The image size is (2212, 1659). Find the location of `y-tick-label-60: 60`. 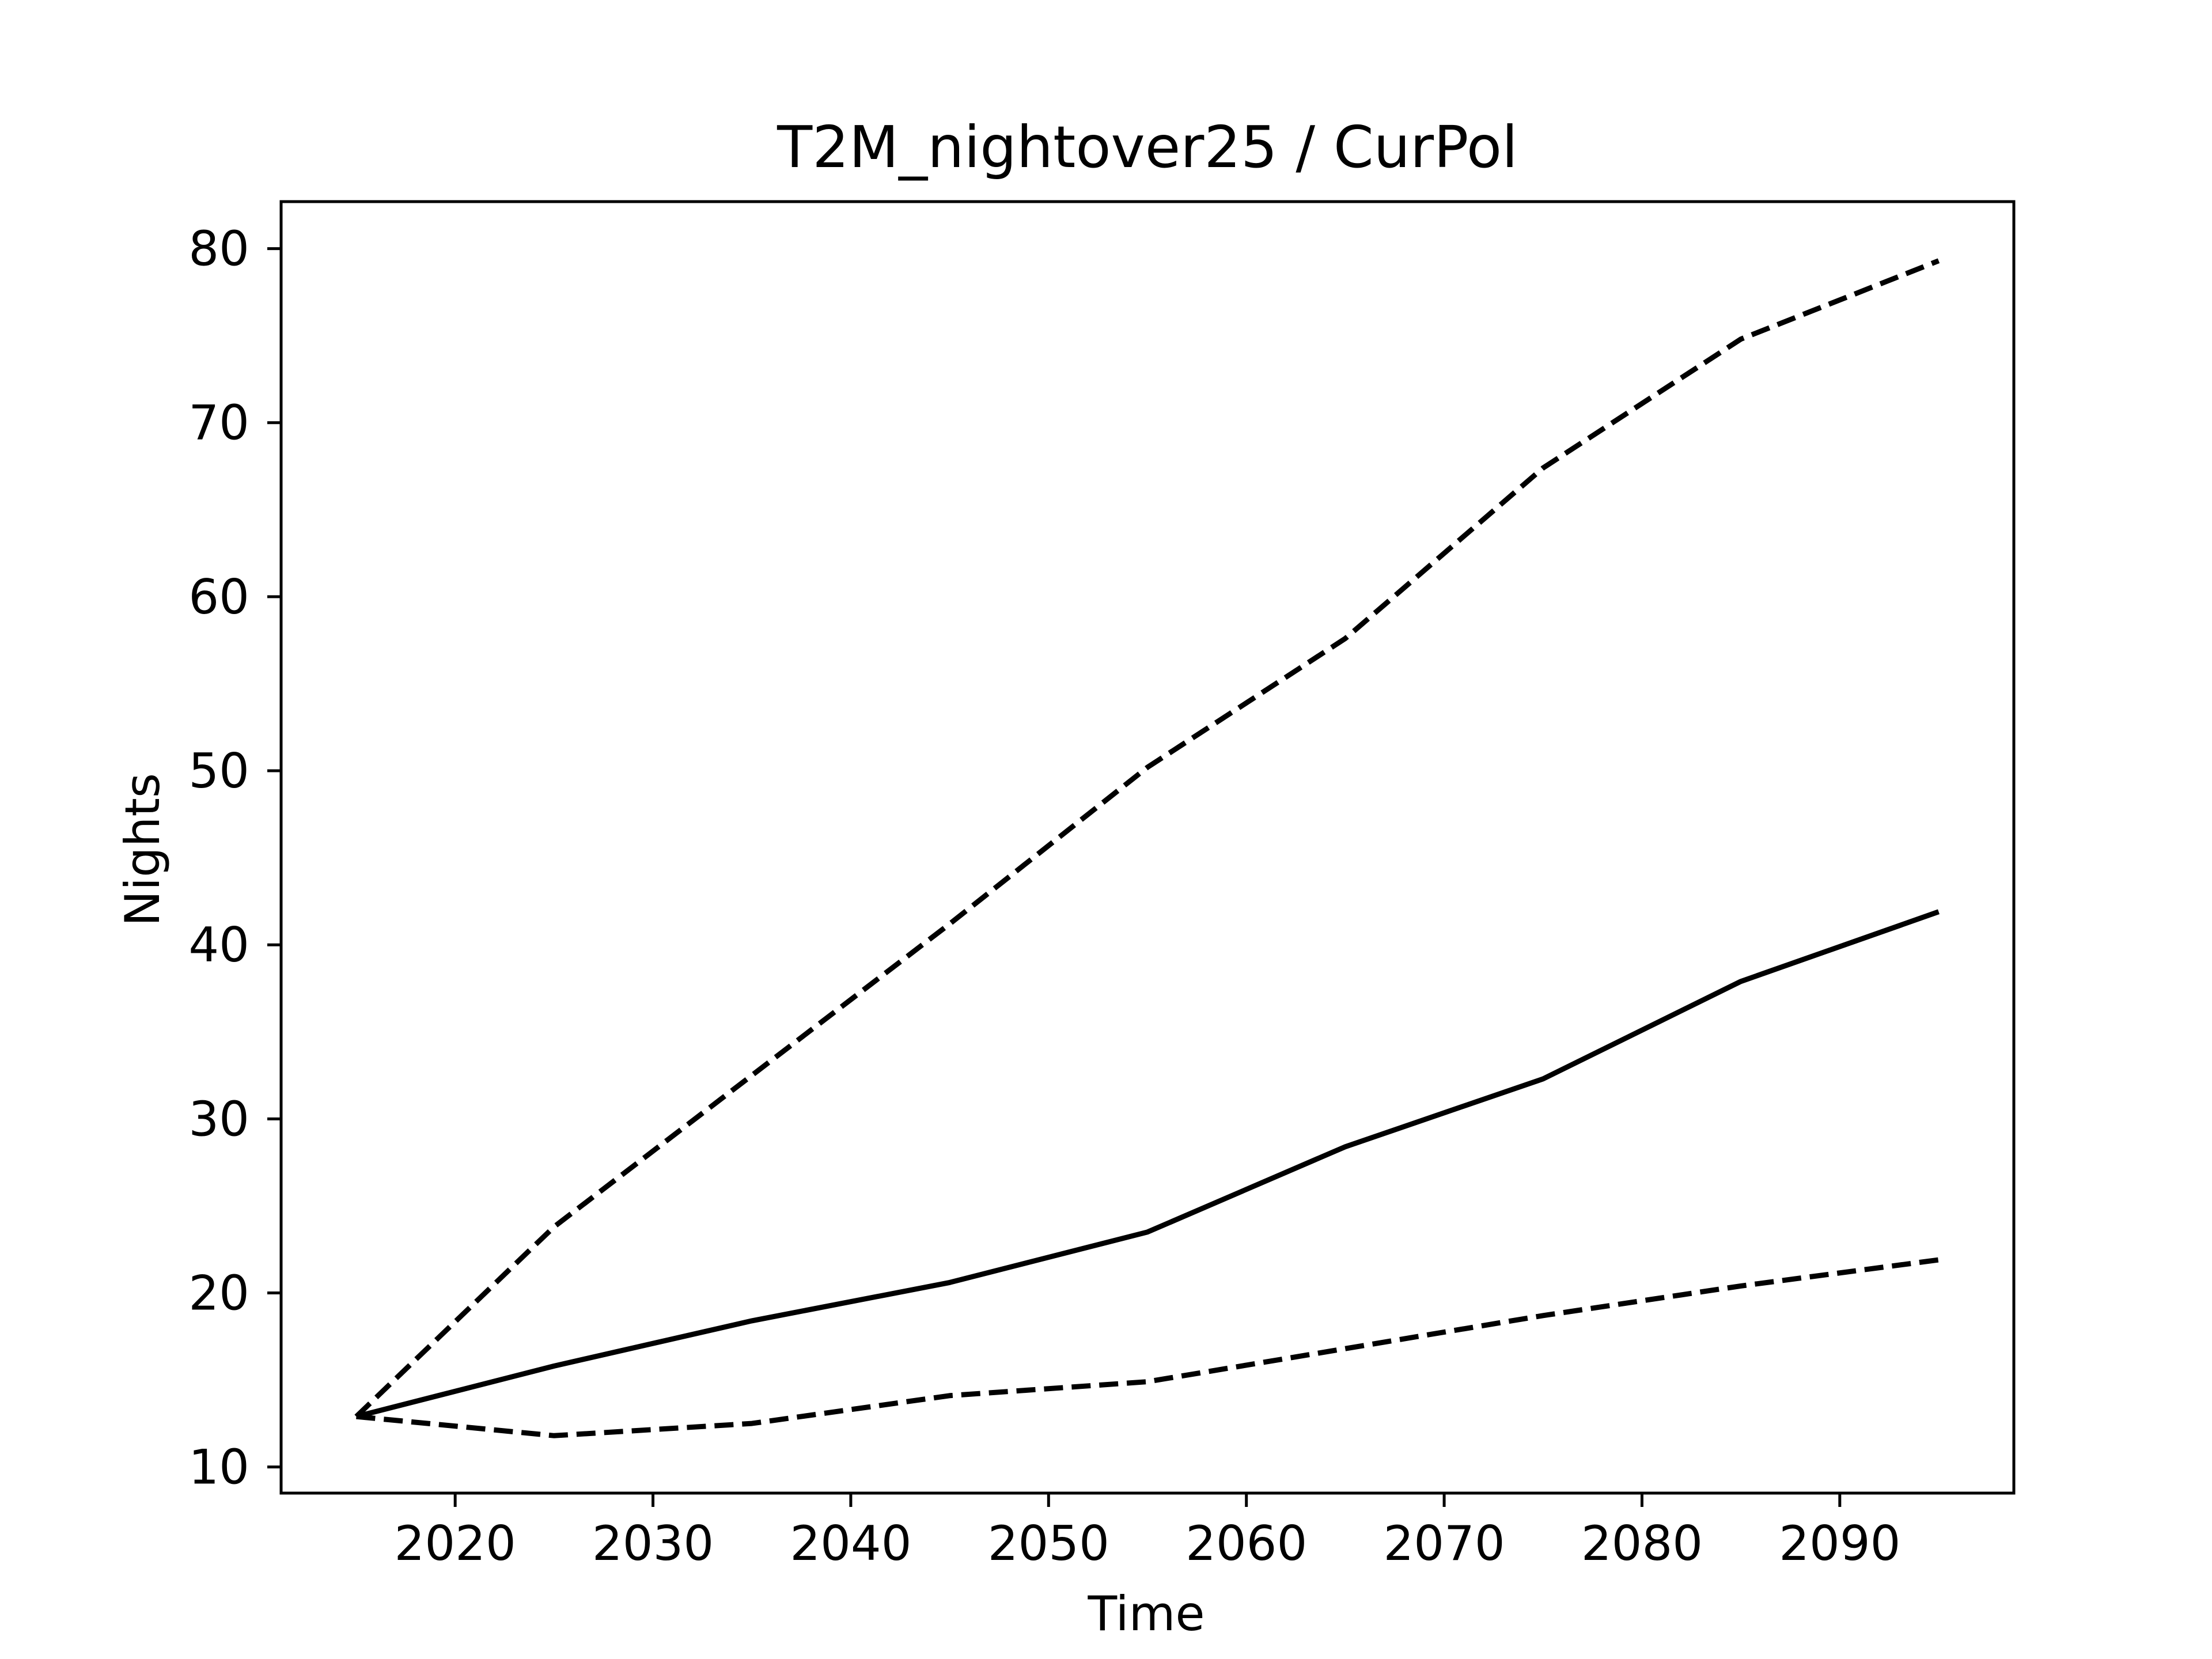

y-tick-label-60: 60 is located at coordinates (218, 597).